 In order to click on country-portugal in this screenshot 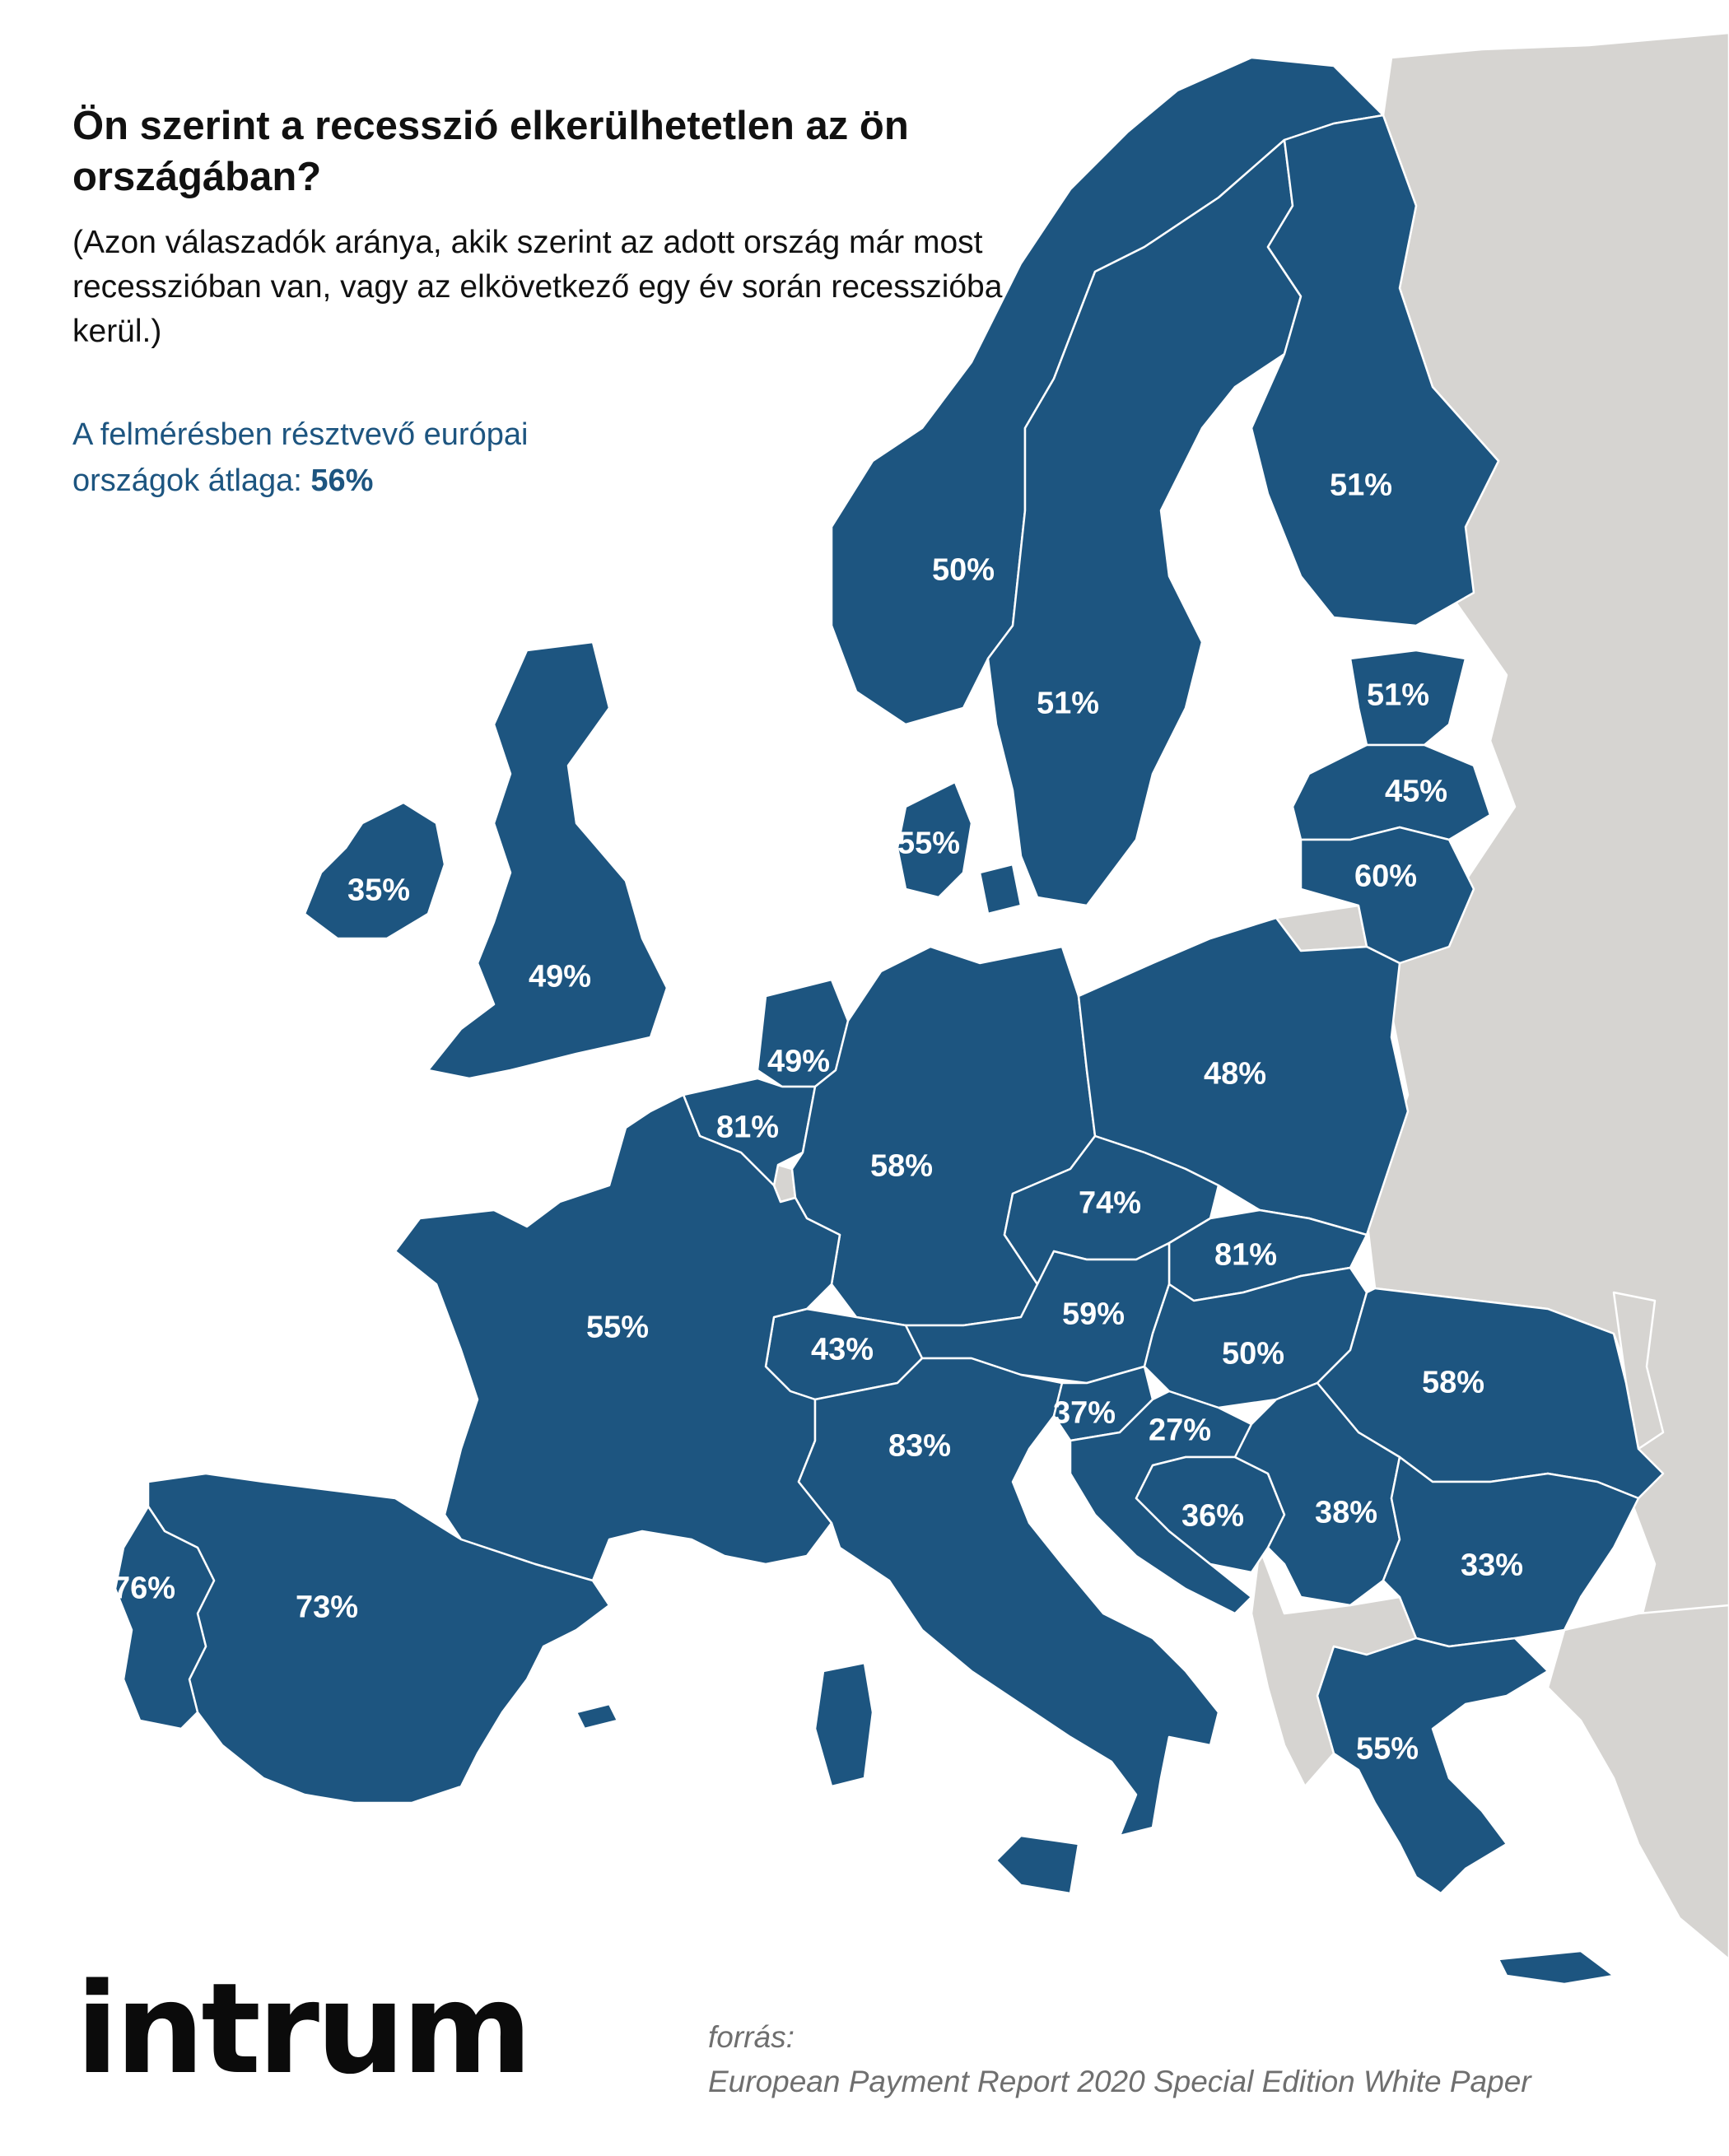, I will do `click(165, 1617)`.